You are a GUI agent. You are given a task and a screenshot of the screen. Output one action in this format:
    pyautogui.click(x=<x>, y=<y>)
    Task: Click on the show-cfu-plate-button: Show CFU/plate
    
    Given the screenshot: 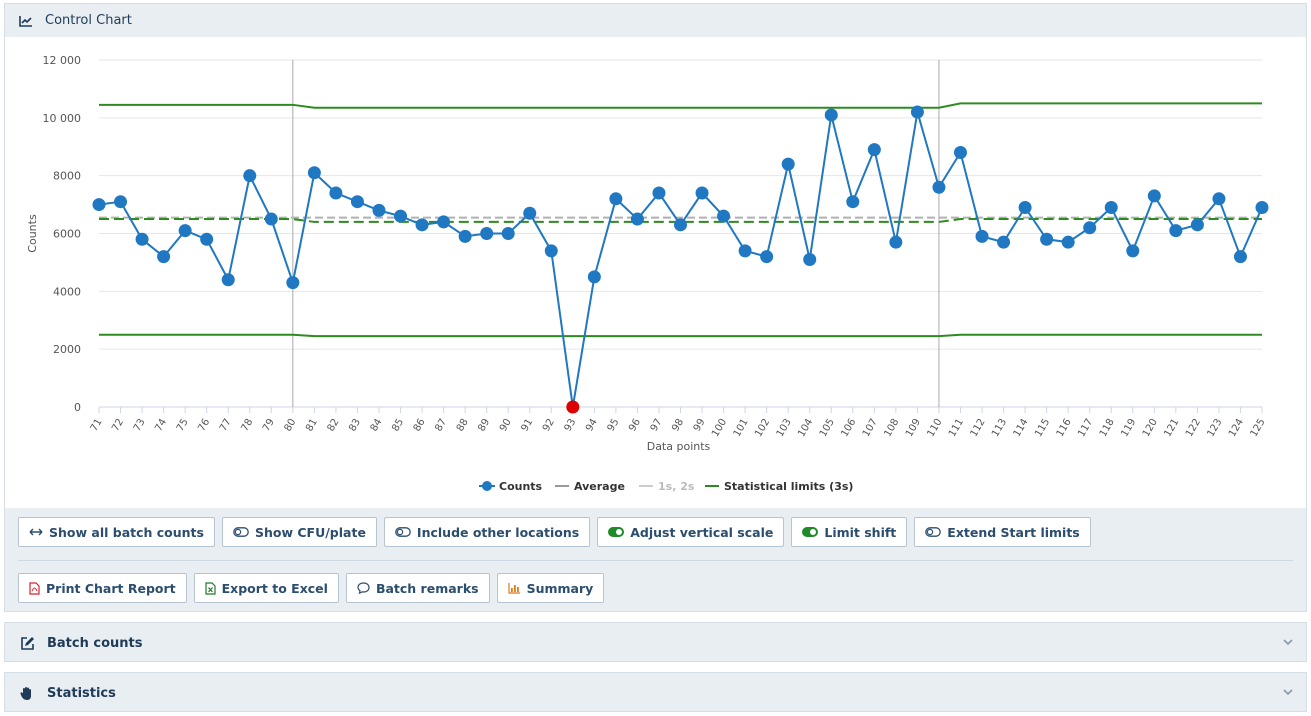 What is the action you would take?
    pyautogui.click(x=299, y=532)
    